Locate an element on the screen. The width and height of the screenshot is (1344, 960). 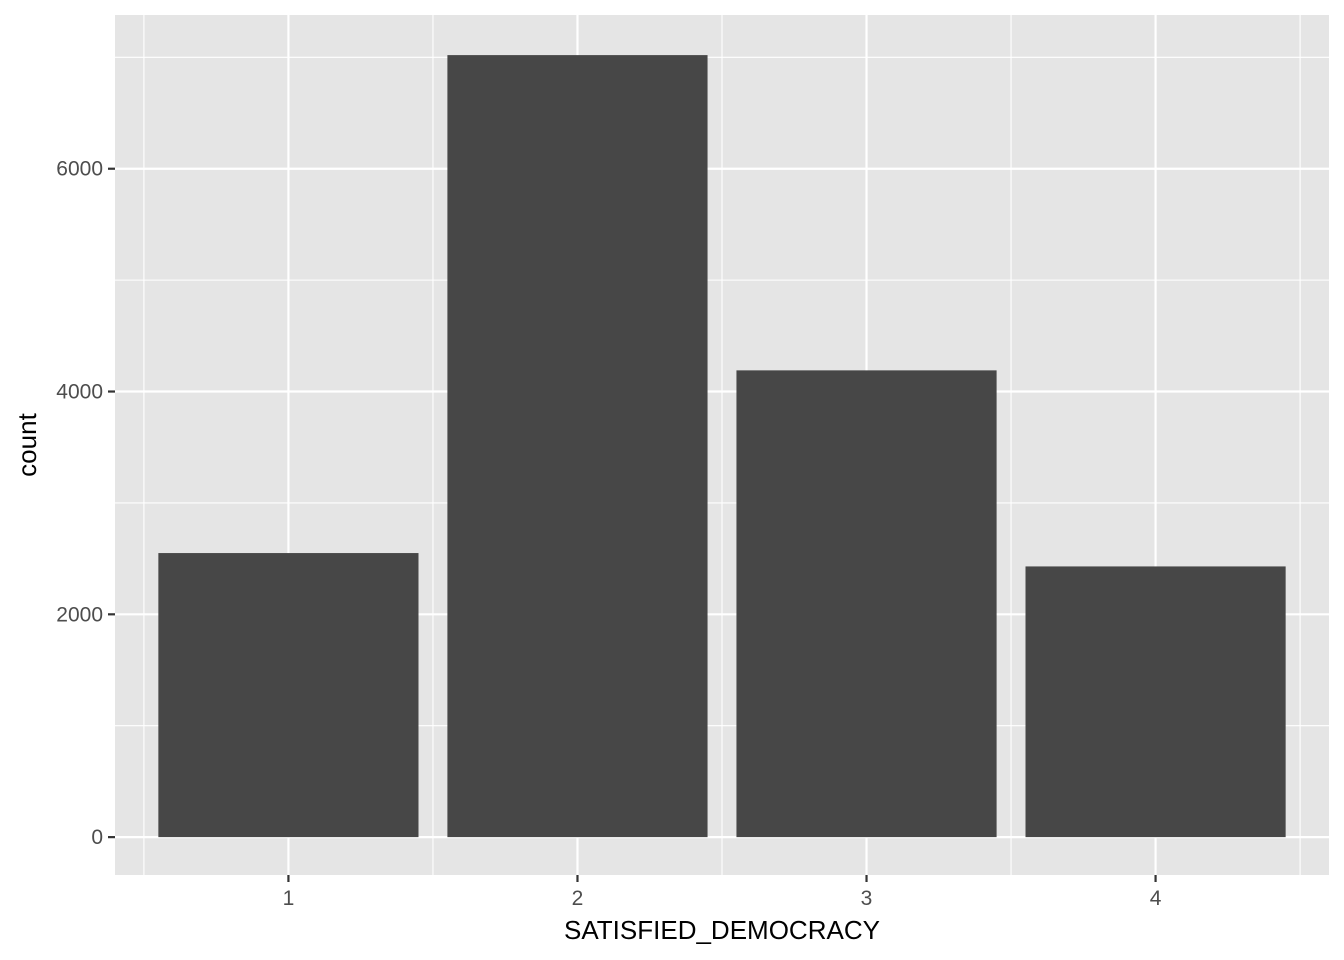
x-tick-label: 1 is located at coordinates (289, 898).